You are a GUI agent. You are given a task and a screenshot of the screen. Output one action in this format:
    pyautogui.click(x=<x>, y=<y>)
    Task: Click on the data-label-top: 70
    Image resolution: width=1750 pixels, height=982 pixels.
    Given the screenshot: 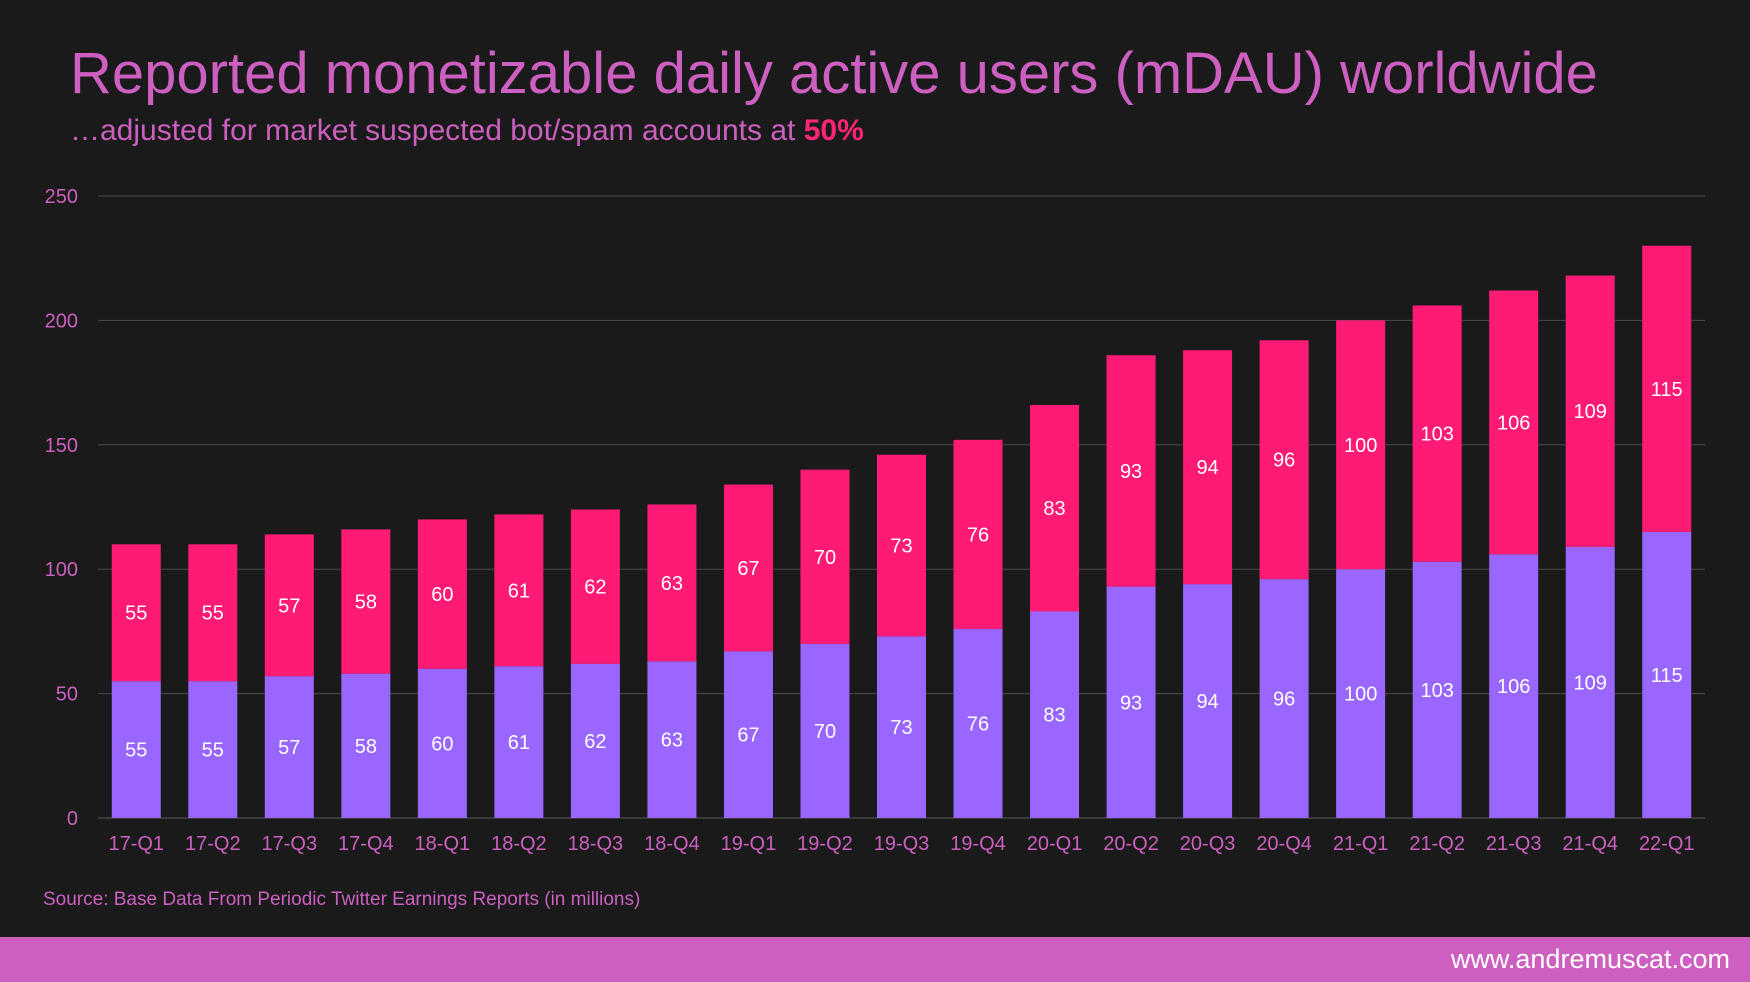 What is the action you would take?
    pyautogui.click(x=825, y=558)
    